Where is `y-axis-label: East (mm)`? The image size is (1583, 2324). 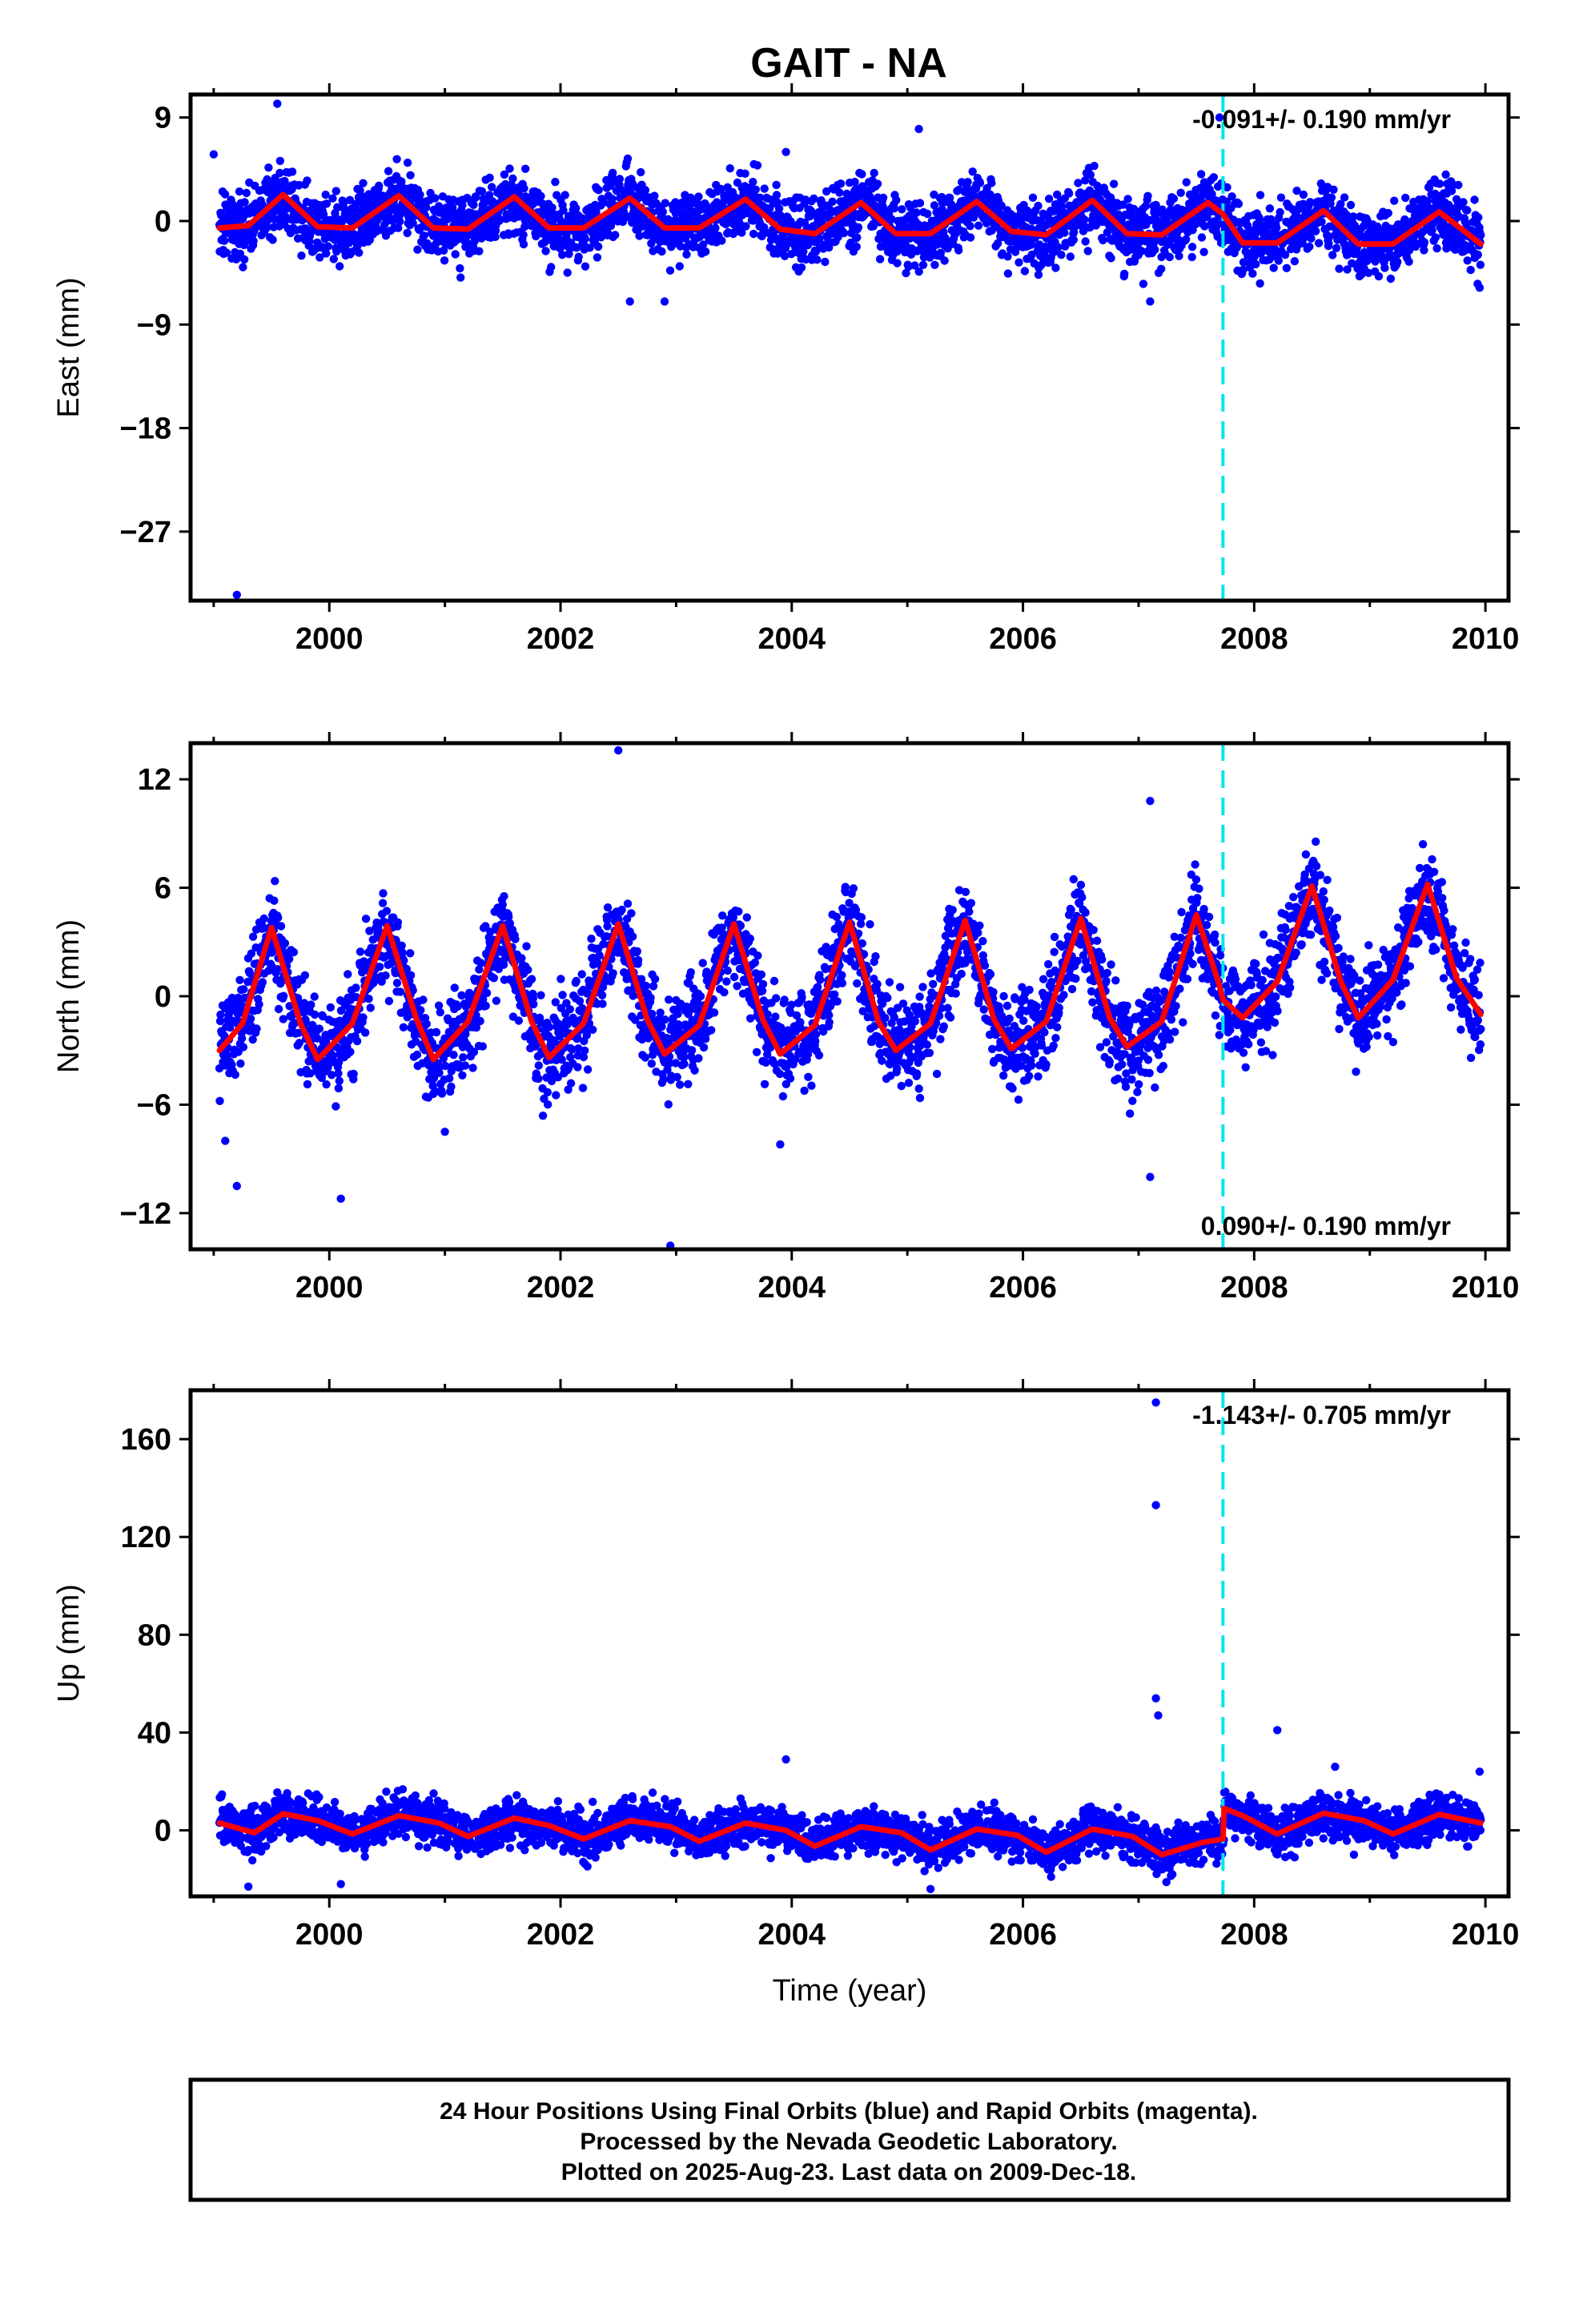 y-axis-label: East (mm) is located at coordinates (69, 347).